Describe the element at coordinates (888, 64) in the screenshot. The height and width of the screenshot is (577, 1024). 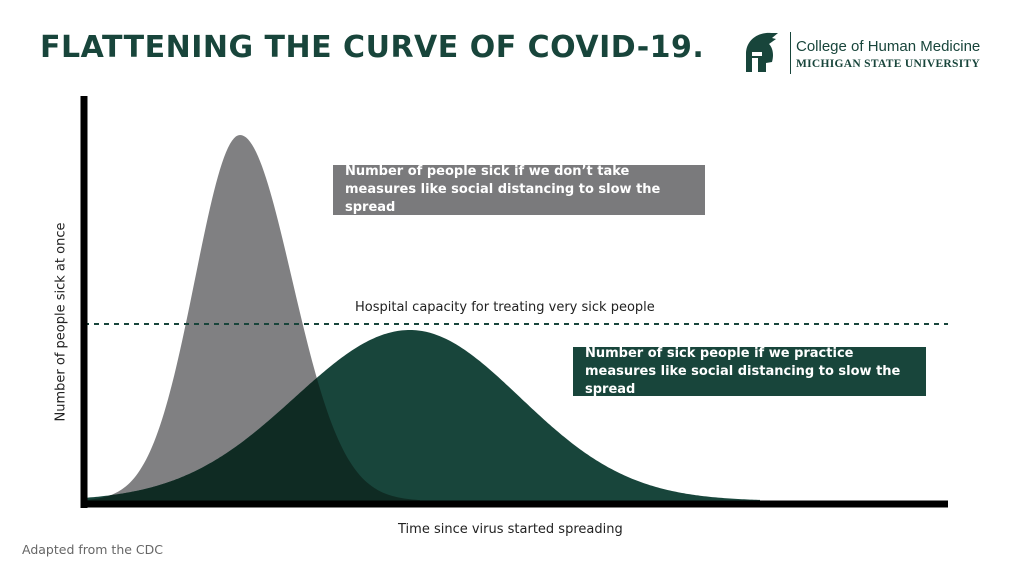
I see `university-name: MICHIGAN STATE UNIVERSITY` at that location.